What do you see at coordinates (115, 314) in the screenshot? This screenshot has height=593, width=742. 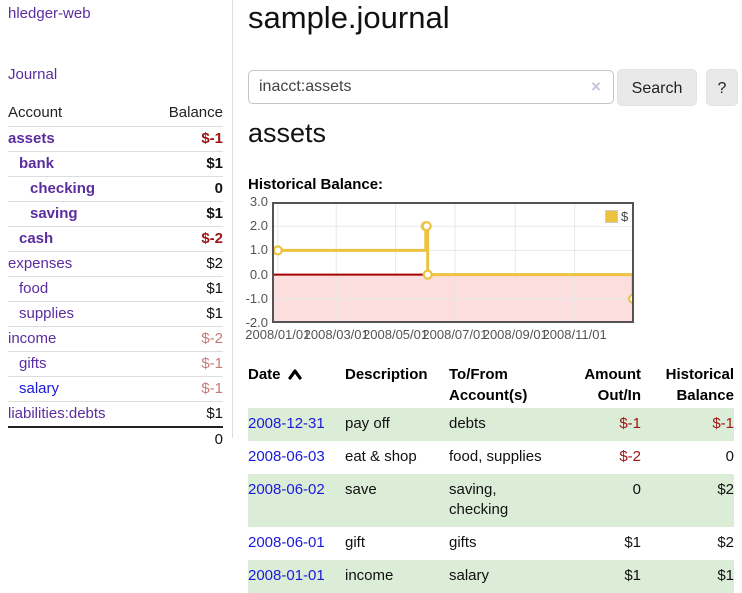 I see `sidebar-account-row: supplies $1` at bounding box center [115, 314].